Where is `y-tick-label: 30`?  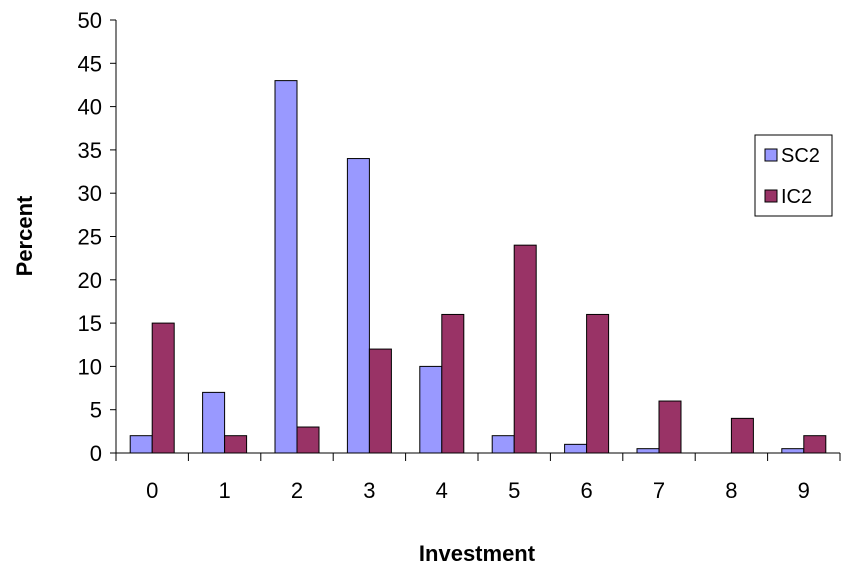
y-tick-label: 30 is located at coordinates (90, 193).